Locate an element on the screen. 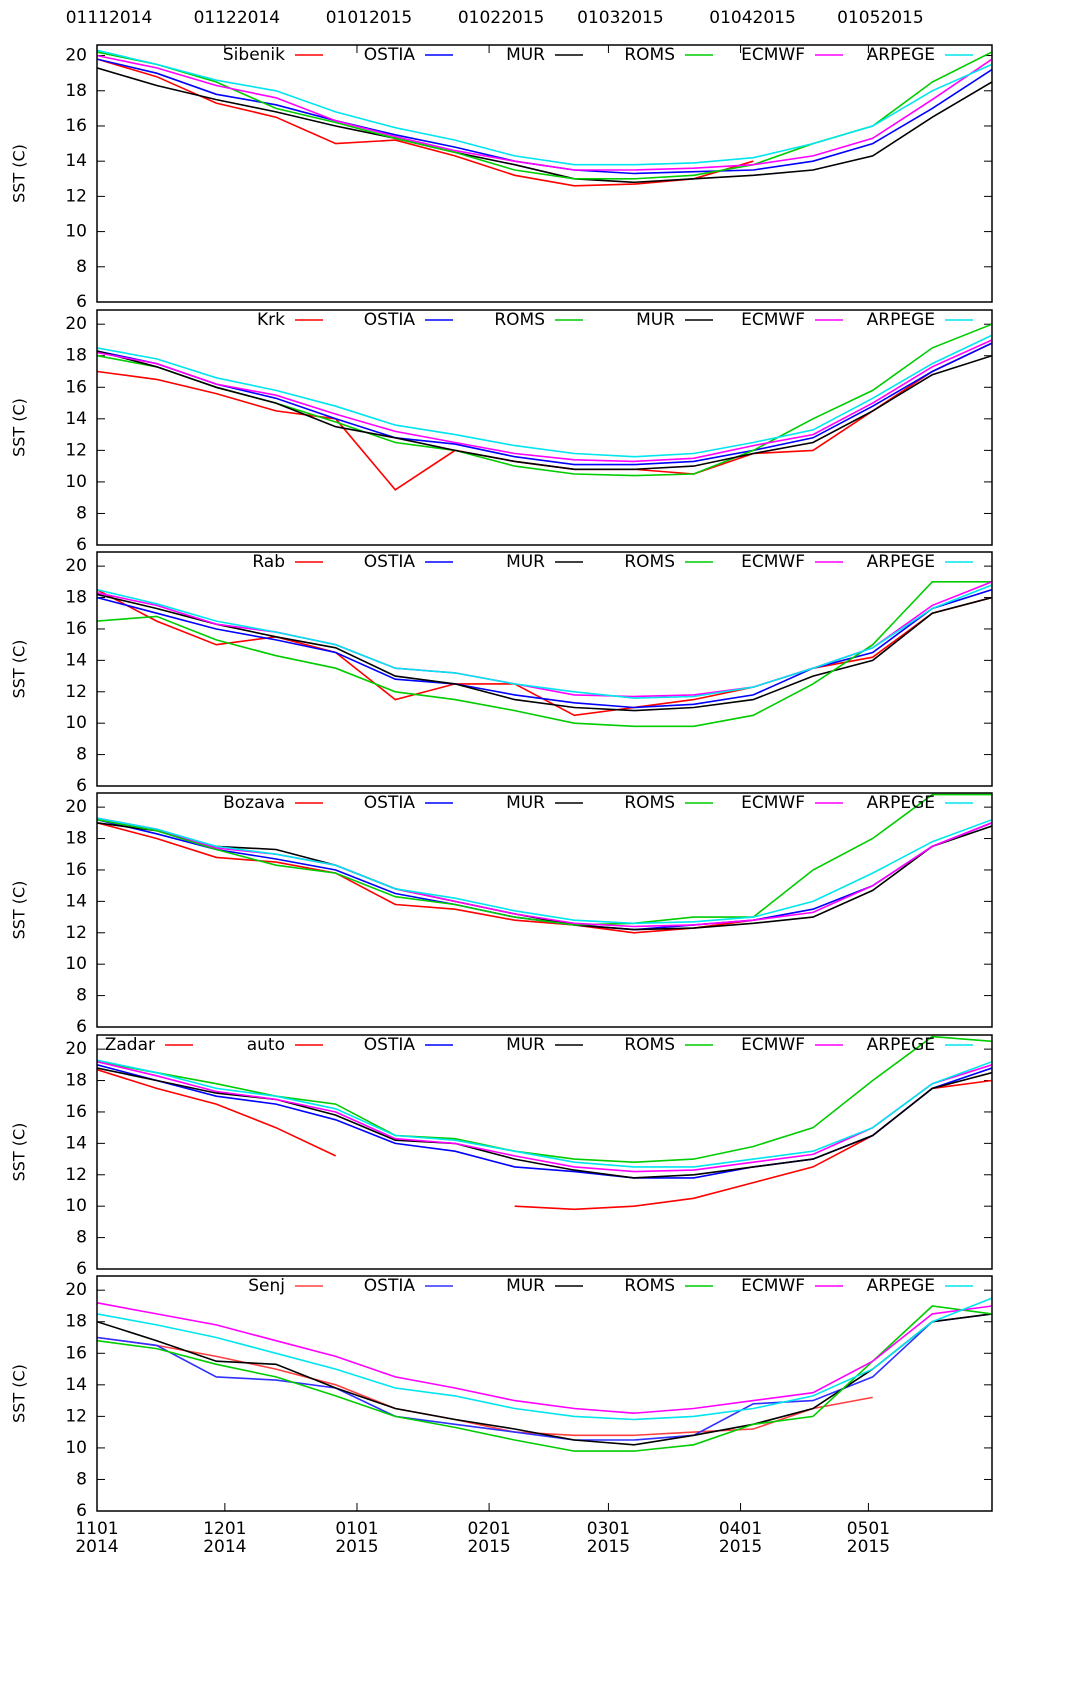 The image size is (1076, 1703). x-tick-label: 0301 2015 is located at coordinates (608, 1538).